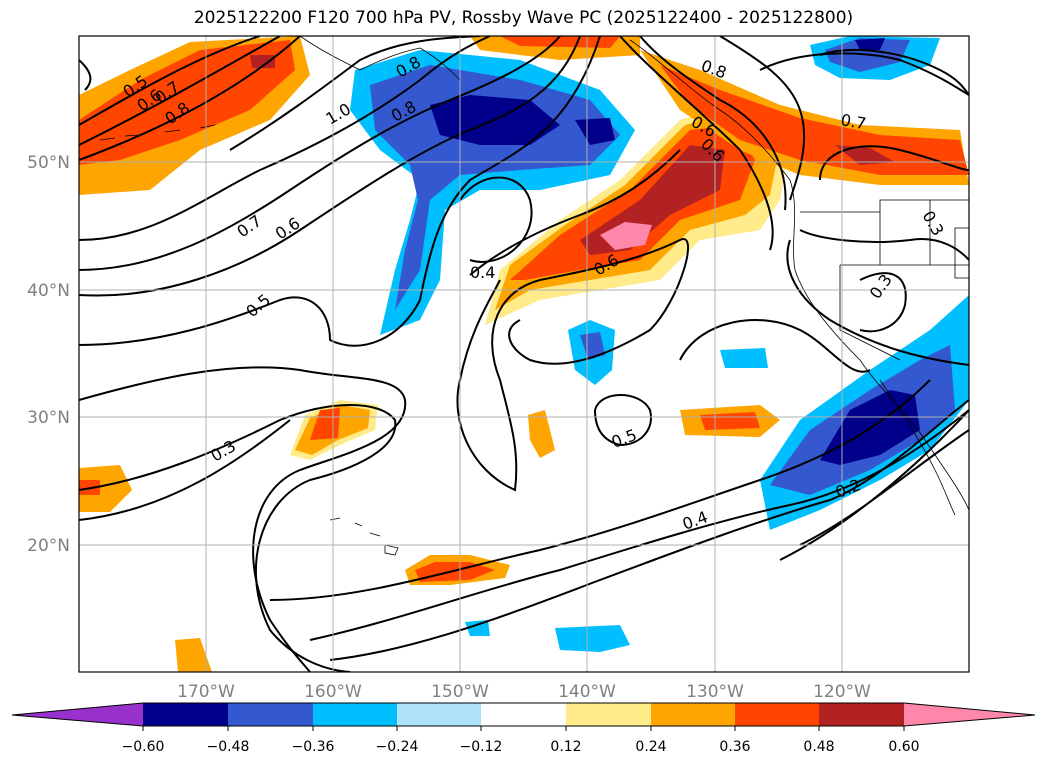  Describe the element at coordinates (482, 272) in the screenshot. I see `contour-label: 0.4` at that location.